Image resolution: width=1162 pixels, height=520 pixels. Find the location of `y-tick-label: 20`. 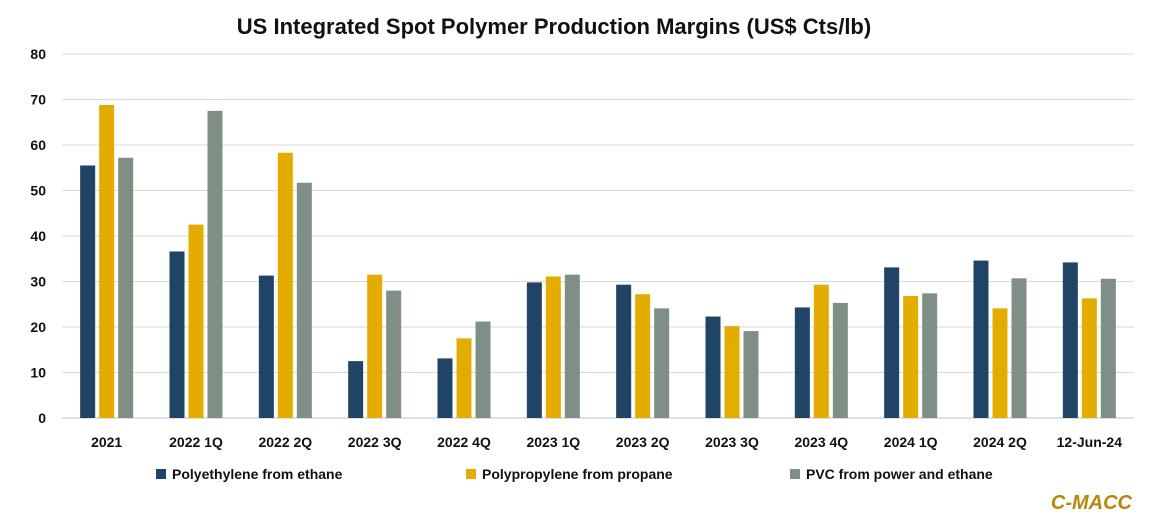

y-tick-label: 20 is located at coordinates (38, 327).